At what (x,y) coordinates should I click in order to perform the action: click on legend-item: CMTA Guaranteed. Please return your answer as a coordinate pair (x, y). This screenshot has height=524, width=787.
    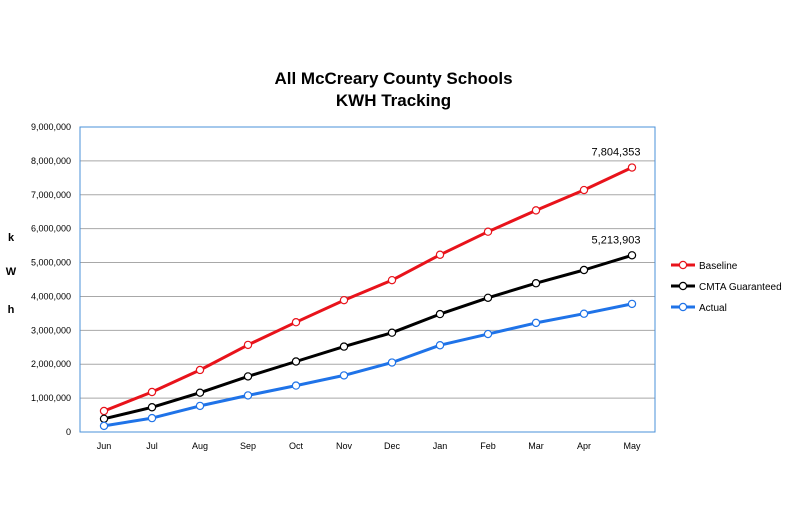
    Looking at the image, I should click on (726, 287).